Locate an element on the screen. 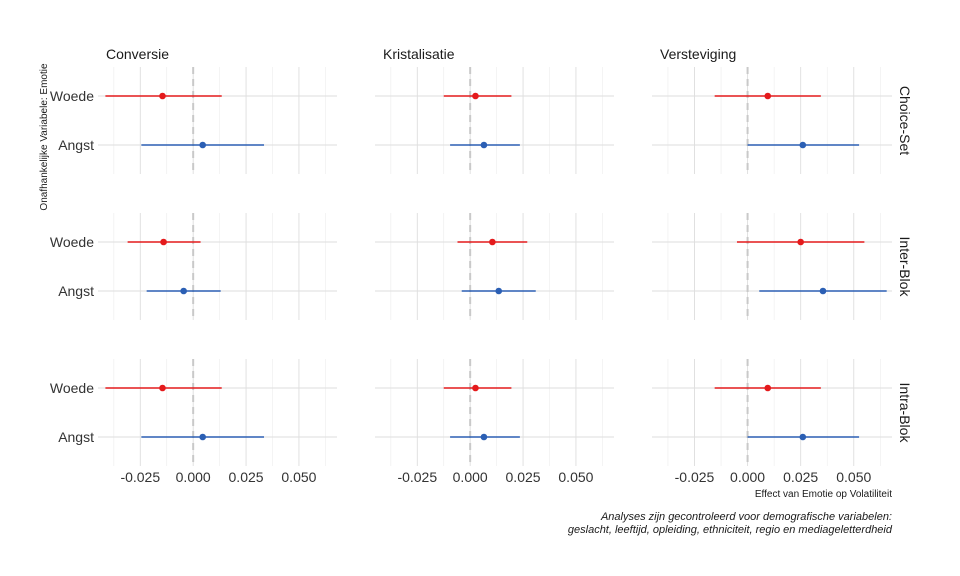 This screenshot has height=576, width=960. y-axis-label: Onafhankelijke Variabele: Emotie is located at coordinates (44, 137).